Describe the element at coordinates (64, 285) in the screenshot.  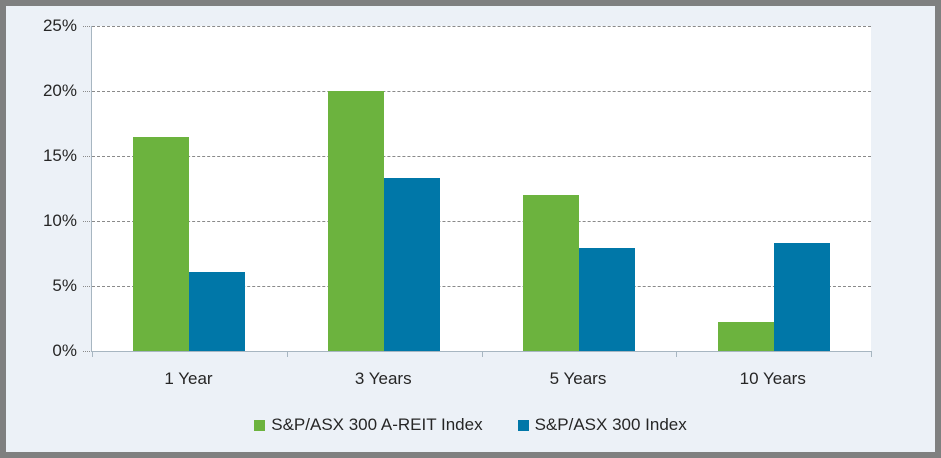
I see `y-tick-label: 5%` at that location.